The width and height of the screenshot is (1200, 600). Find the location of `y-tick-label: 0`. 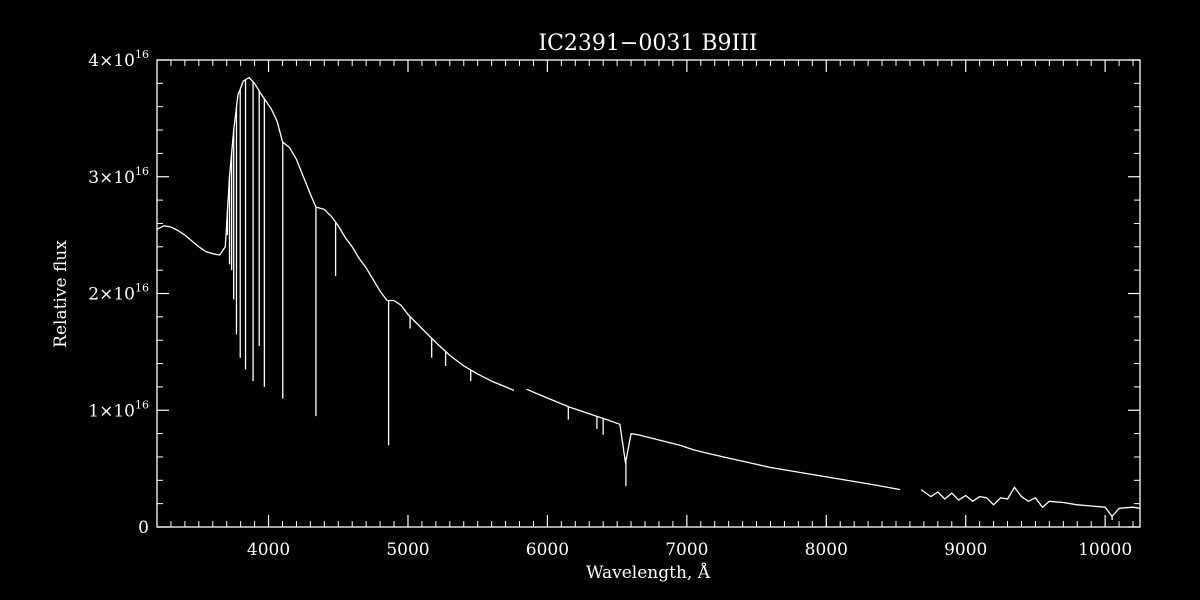

y-tick-label: 0 is located at coordinates (143, 528).